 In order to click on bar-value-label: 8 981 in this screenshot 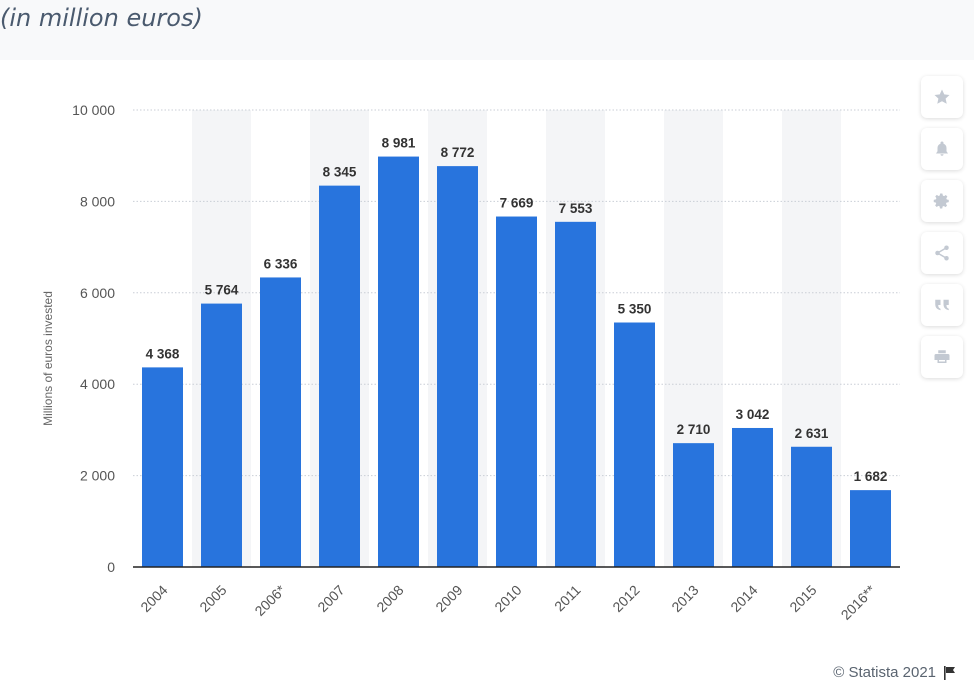, I will do `click(399, 143)`.